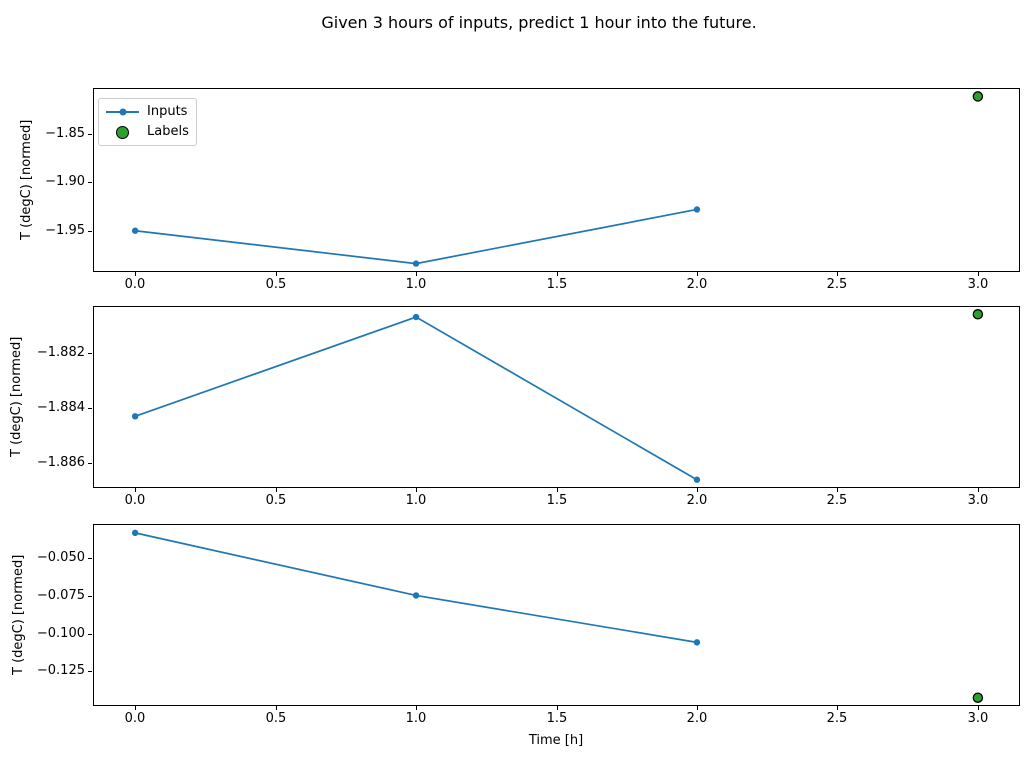 This screenshot has width=1030, height=759. What do you see at coordinates (60, 462) in the screenshot?
I see `y-tick-label: −1.886` at bounding box center [60, 462].